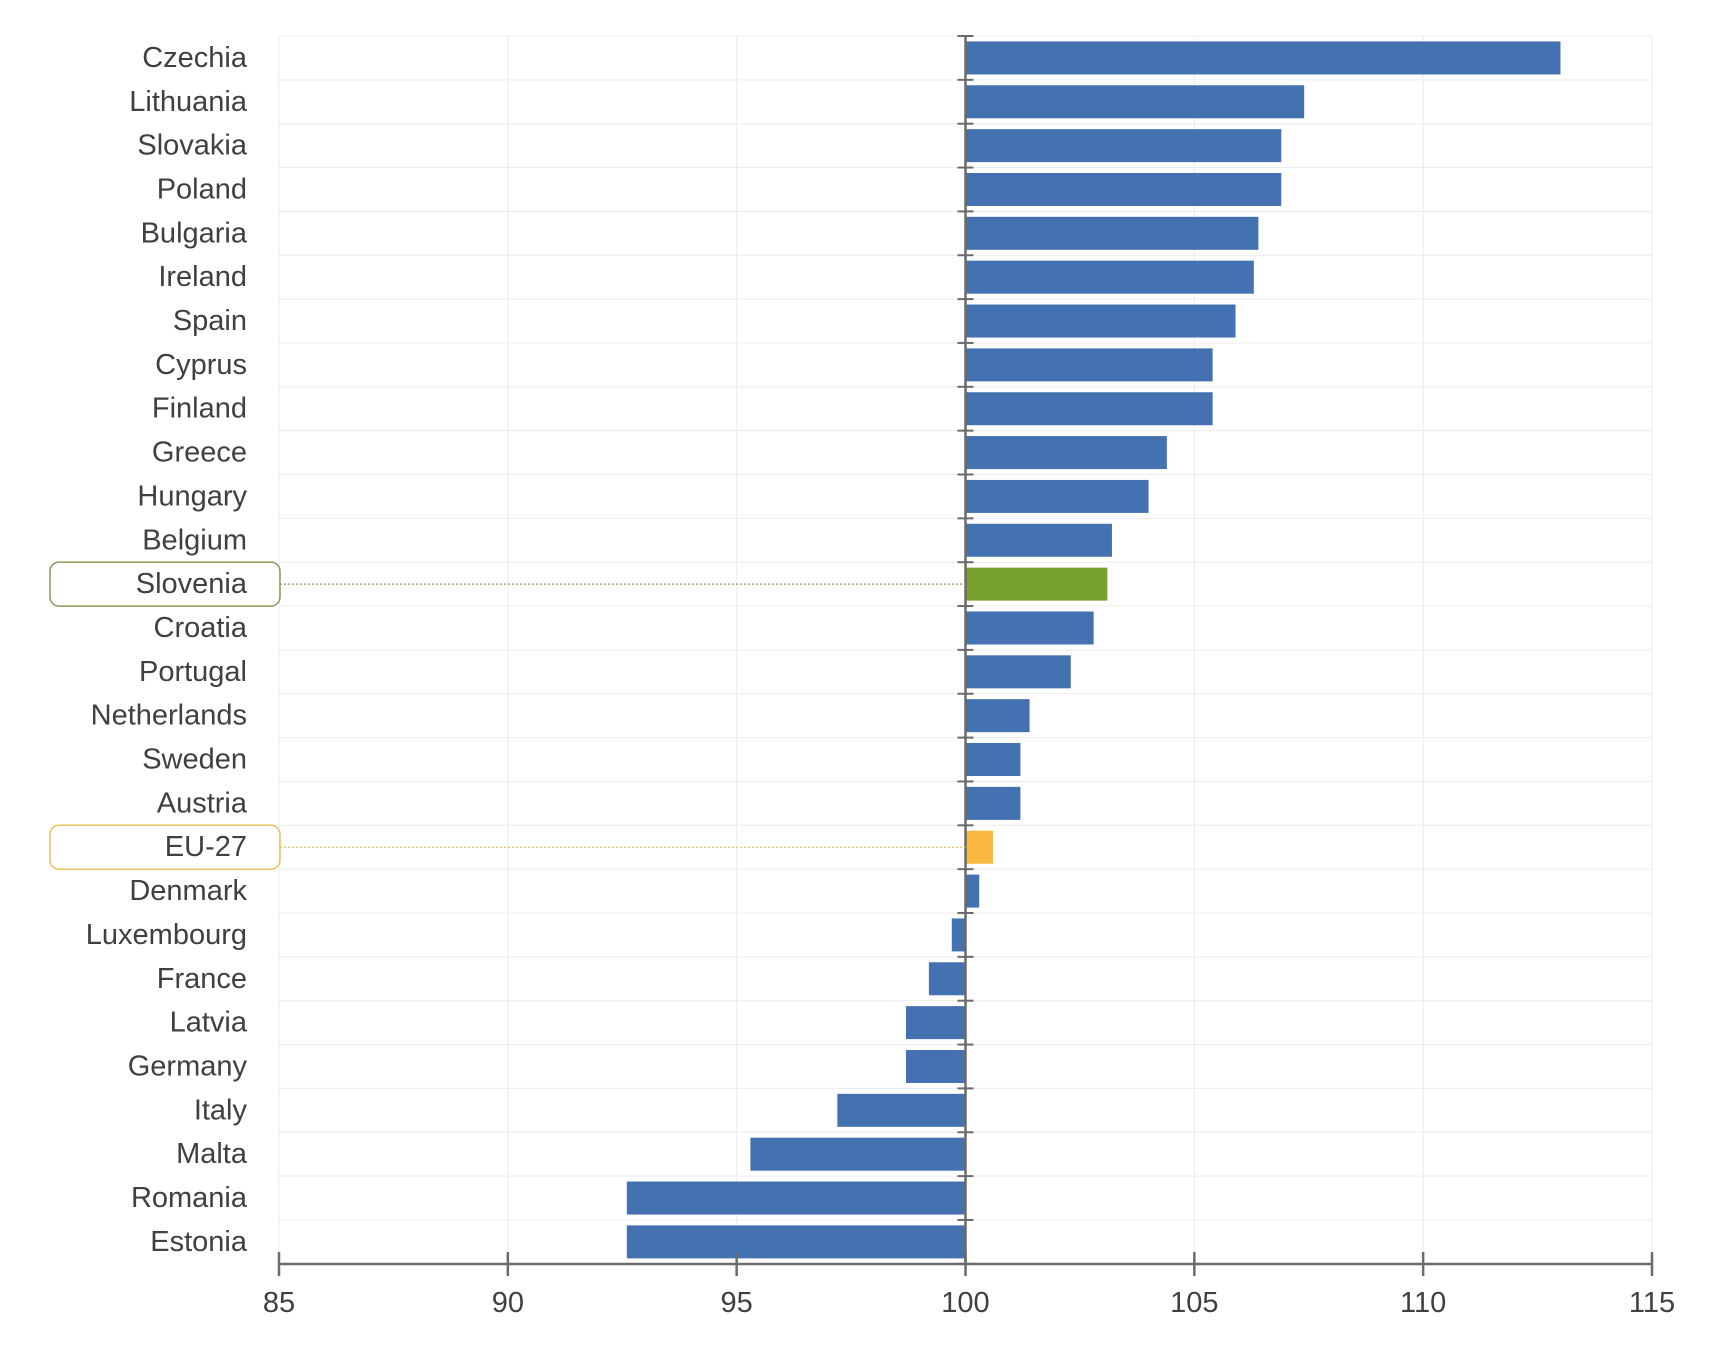 The height and width of the screenshot is (1350, 1714). I want to click on x-tick-label-95: 95, so click(737, 1303).